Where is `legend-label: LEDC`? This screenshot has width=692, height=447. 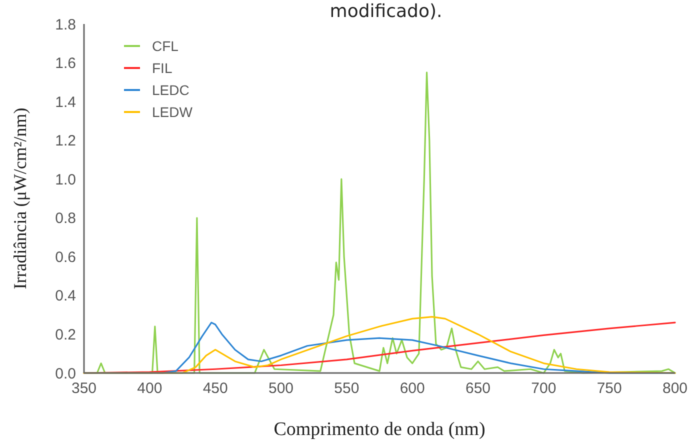
legend-label: LEDC is located at coordinates (171, 90).